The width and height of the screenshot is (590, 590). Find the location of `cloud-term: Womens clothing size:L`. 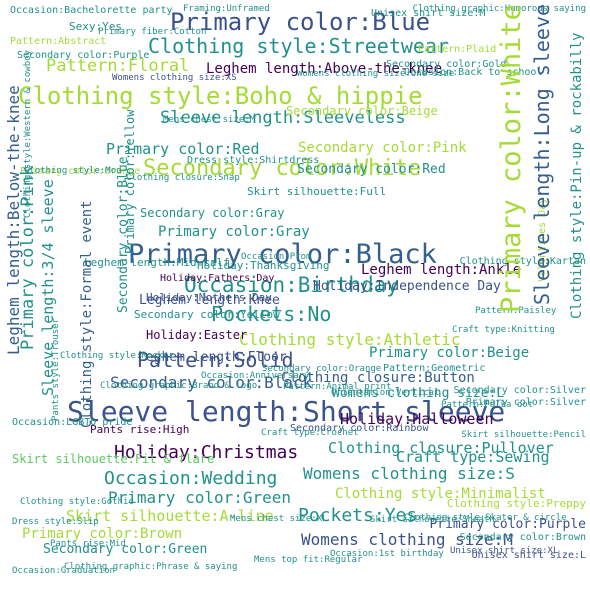

cloud-term: Womens clothing size:L is located at coordinates (418, 393).